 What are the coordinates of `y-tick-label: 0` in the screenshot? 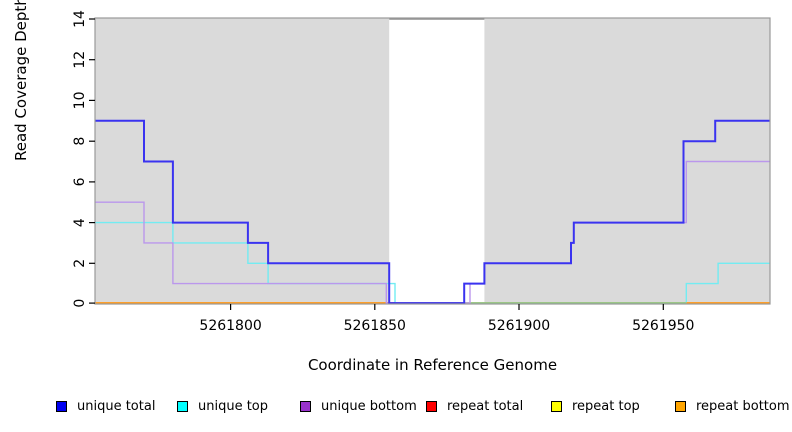 It's located at (80, 303).